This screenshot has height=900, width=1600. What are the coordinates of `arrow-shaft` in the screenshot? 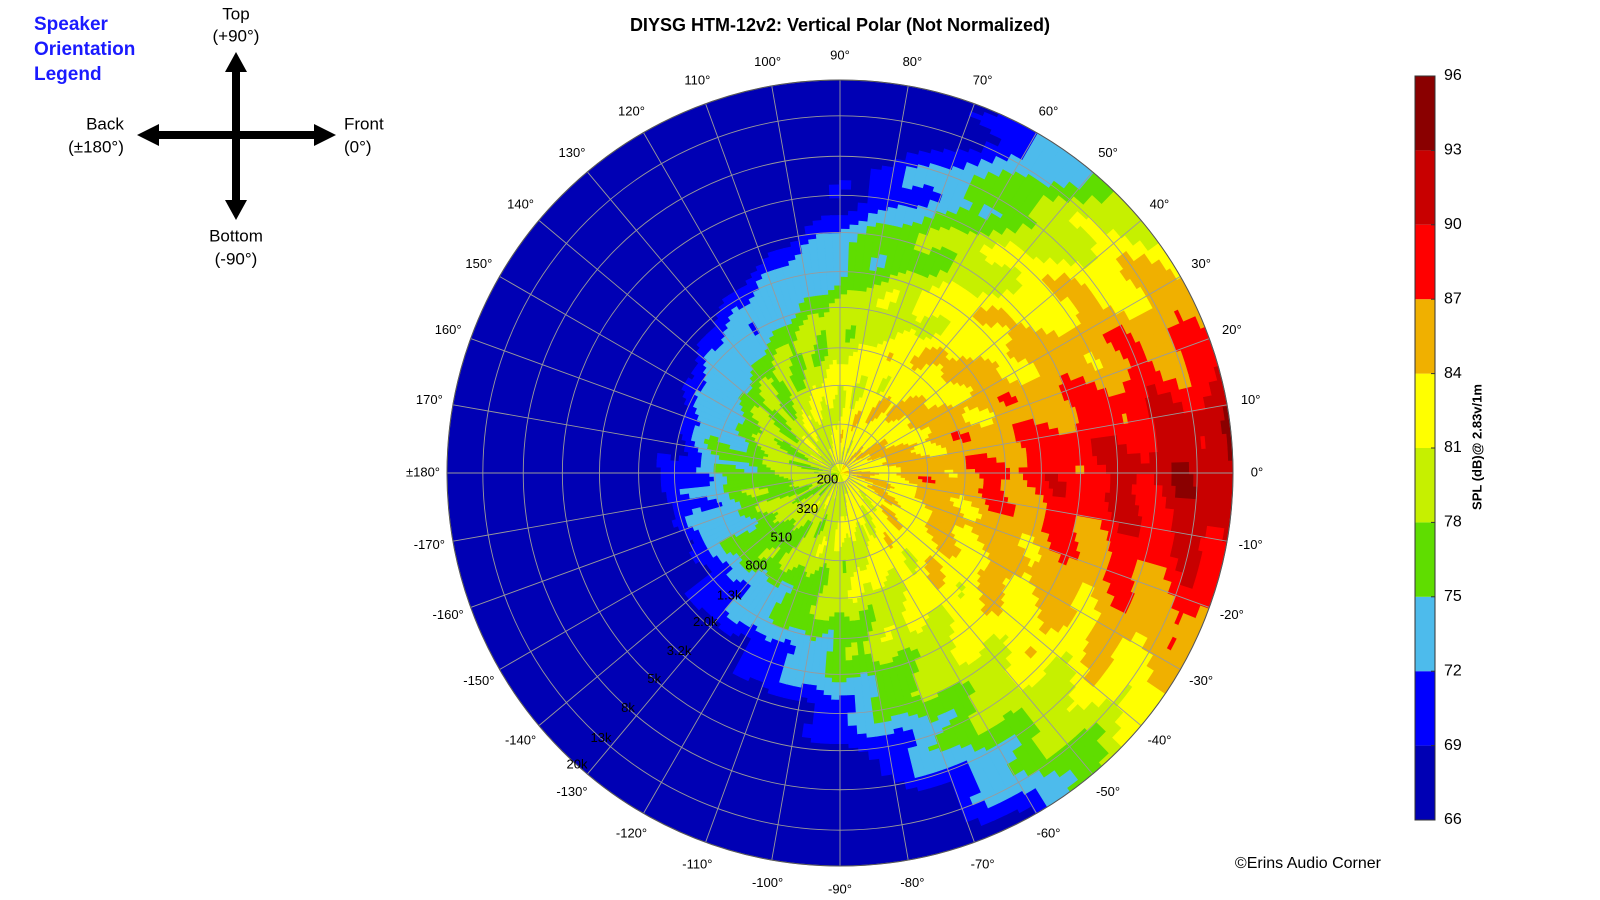 It's located at (237, 135).